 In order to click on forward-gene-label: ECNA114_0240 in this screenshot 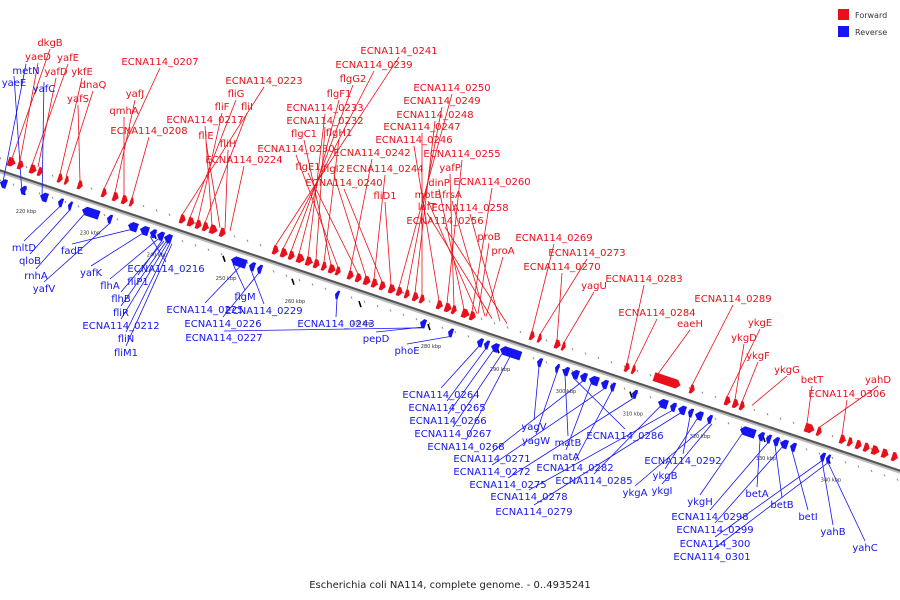, I will do `click(343, 183)`.